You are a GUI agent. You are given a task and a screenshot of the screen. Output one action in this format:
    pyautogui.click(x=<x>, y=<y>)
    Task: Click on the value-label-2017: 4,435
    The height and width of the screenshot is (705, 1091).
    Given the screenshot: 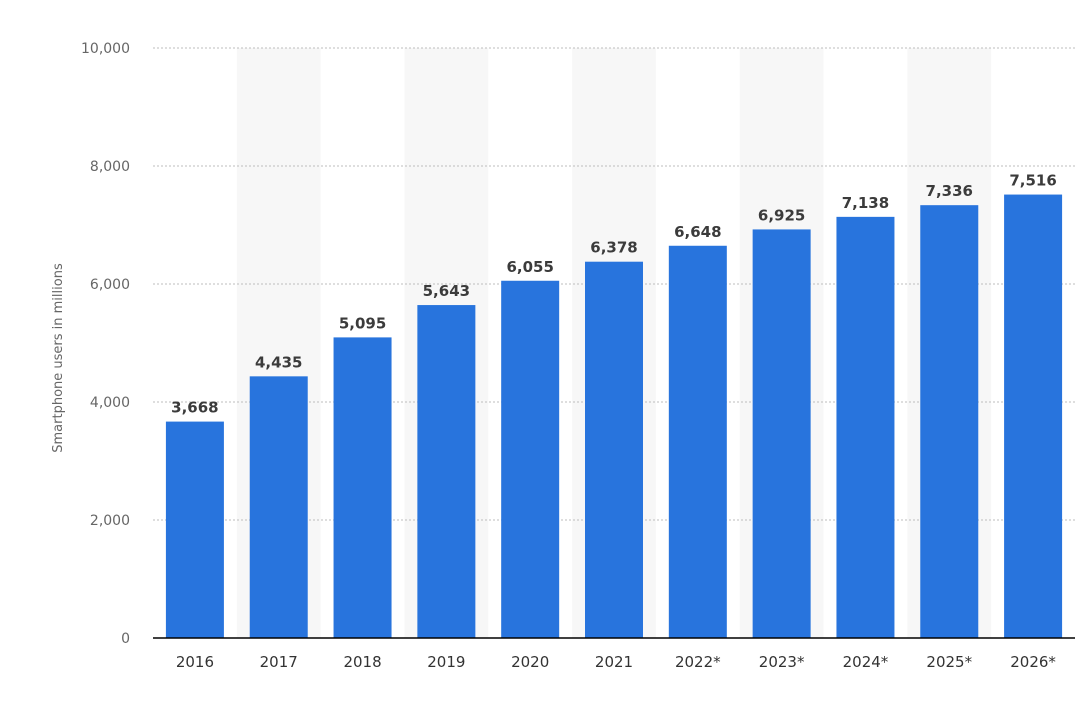 What is the action you would take?
    pyautogui.click(x=278, y=362)
    